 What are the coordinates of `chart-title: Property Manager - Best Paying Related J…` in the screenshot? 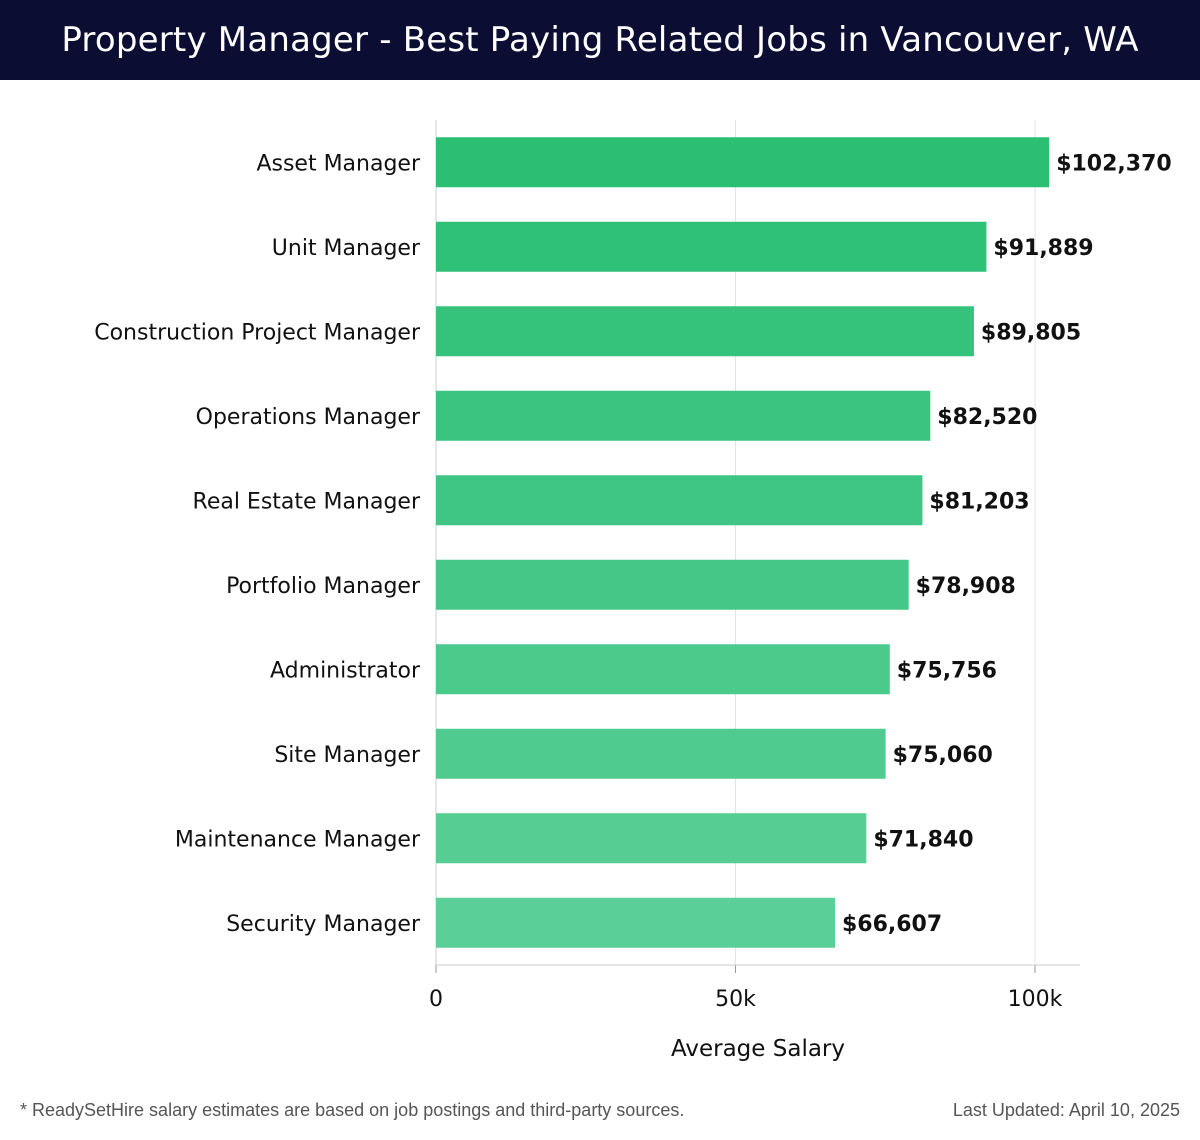 It's located at (600, 40).